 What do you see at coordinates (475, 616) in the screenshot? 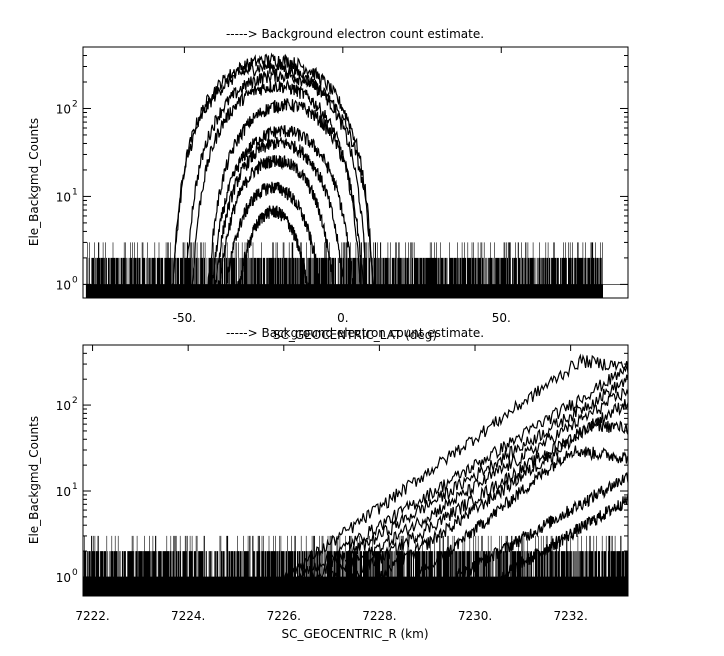
I see `x-tick-label: 7230.` at bounding box center [475, 616].